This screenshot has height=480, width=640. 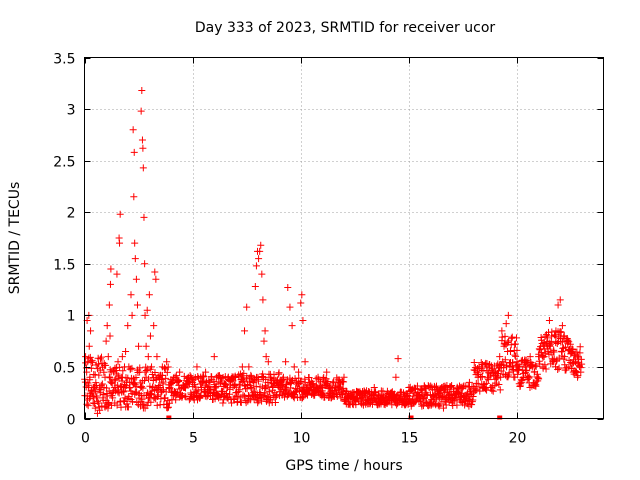 I want to click on gap-marker, so click(x=169, y=417).